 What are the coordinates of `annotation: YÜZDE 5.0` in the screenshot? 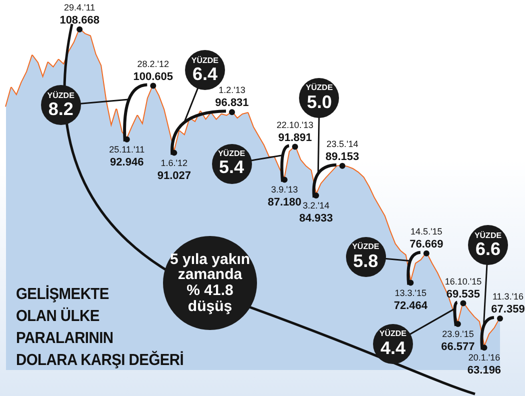 It's located at (319, 97).